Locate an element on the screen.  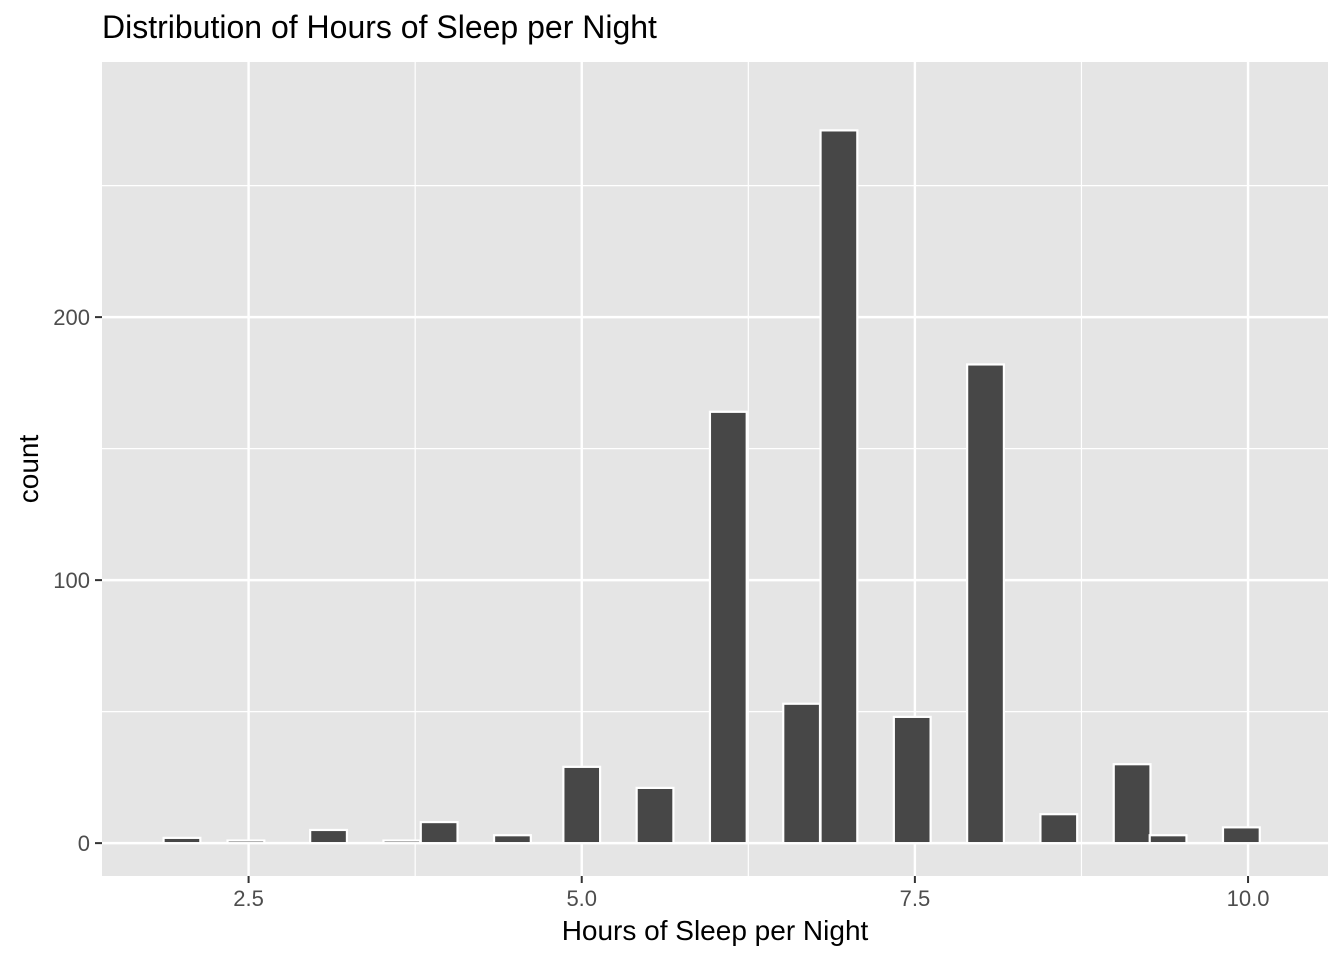
y-tick-label-1: 100 is located at coordinates (71, 580).